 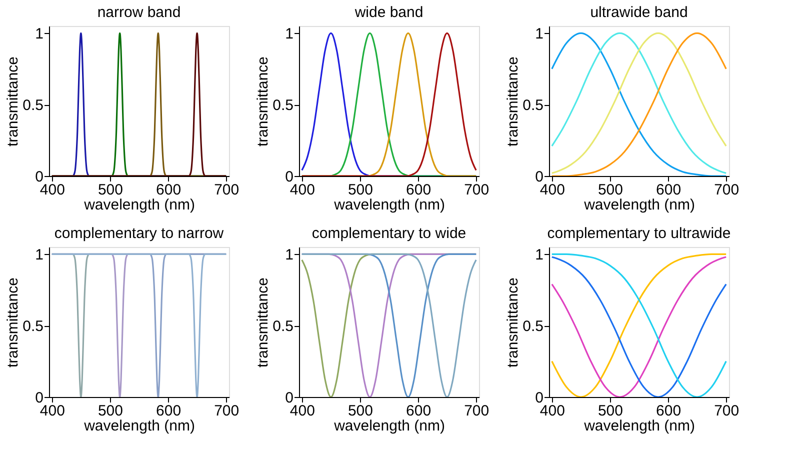 What do you see at coordinates (639, 12) in the screenshot?
I see `chart-title: ultrawide band` at bounding box center [639, 12].